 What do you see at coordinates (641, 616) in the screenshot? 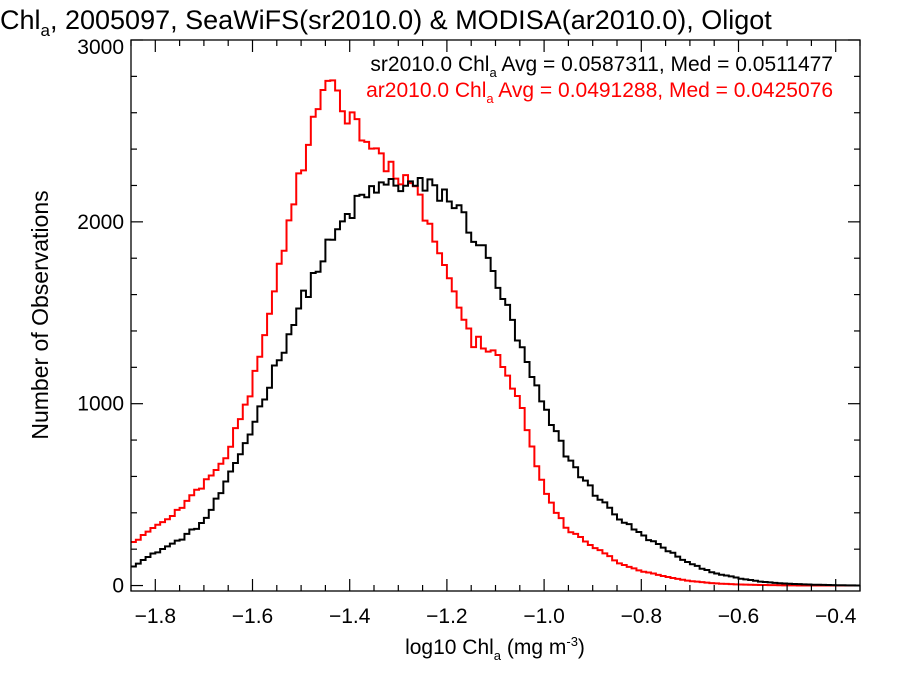
I see `x-tick-label: −0.8` at bounding box center [641, 616].